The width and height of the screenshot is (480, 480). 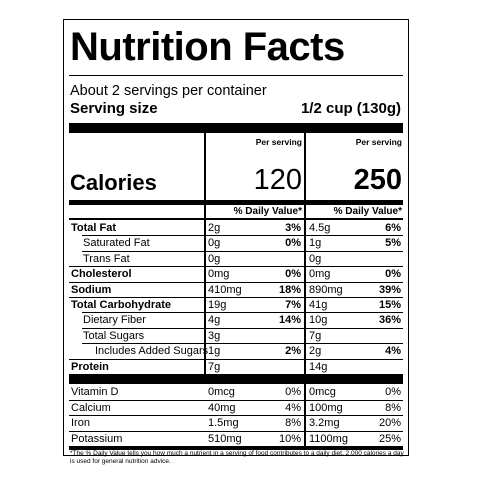 I want to click on vitamin-row: Iron 1.5mg 8% 3.2mg 20%, so click(x=236, y=423).